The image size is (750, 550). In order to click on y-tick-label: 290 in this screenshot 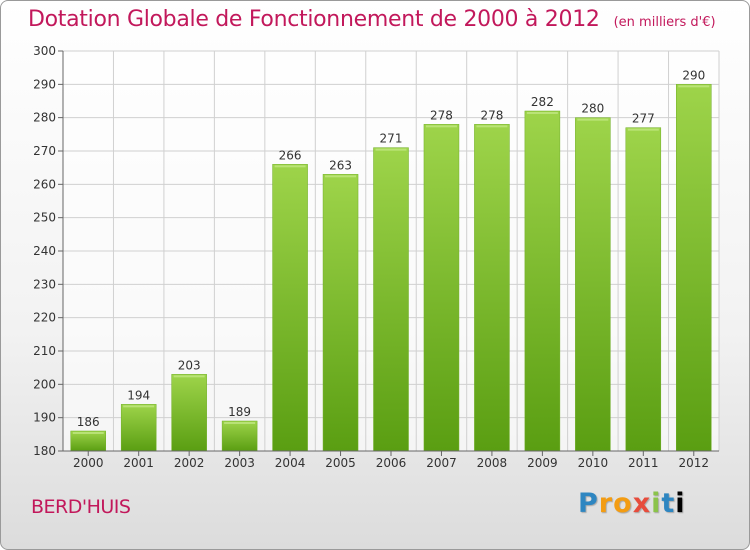, I will do `click(44, 84)`.